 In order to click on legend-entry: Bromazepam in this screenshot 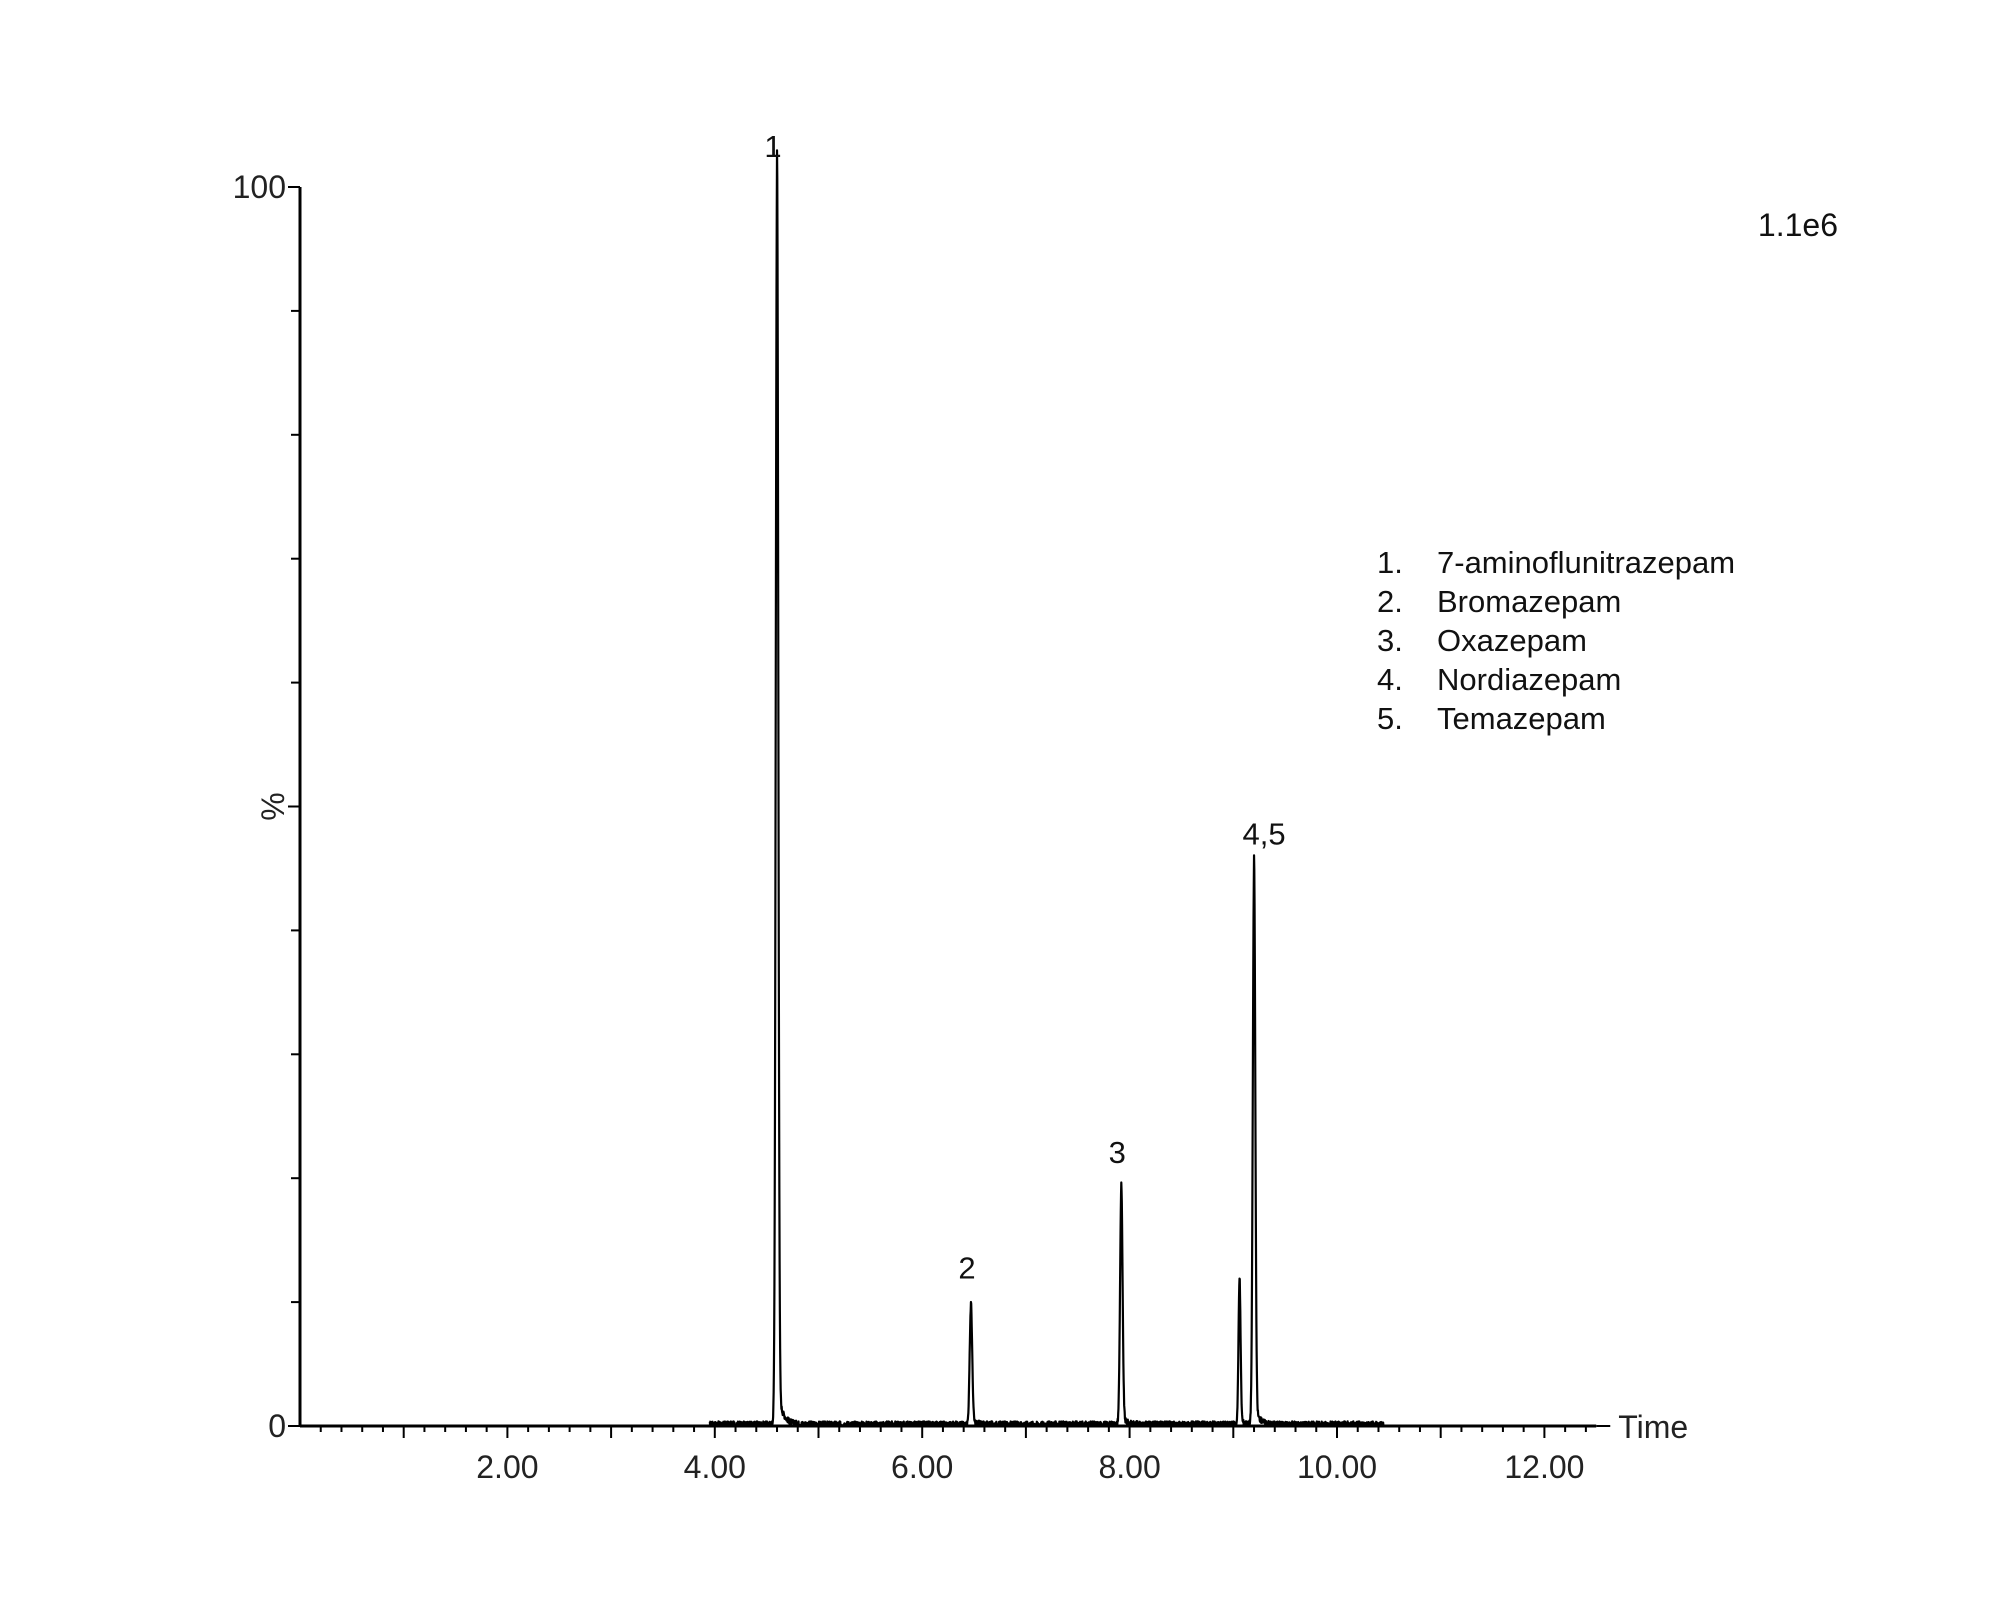, I will do `click(1529, 601)`.